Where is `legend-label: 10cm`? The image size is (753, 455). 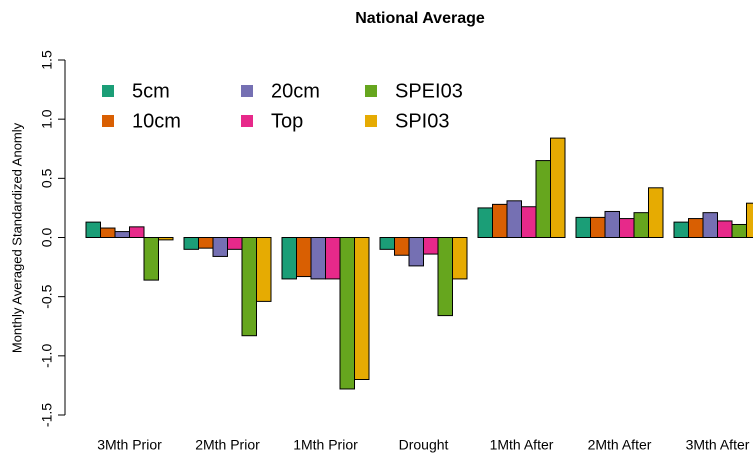 legend-label: 10cm is located at coordinates (156, 121).